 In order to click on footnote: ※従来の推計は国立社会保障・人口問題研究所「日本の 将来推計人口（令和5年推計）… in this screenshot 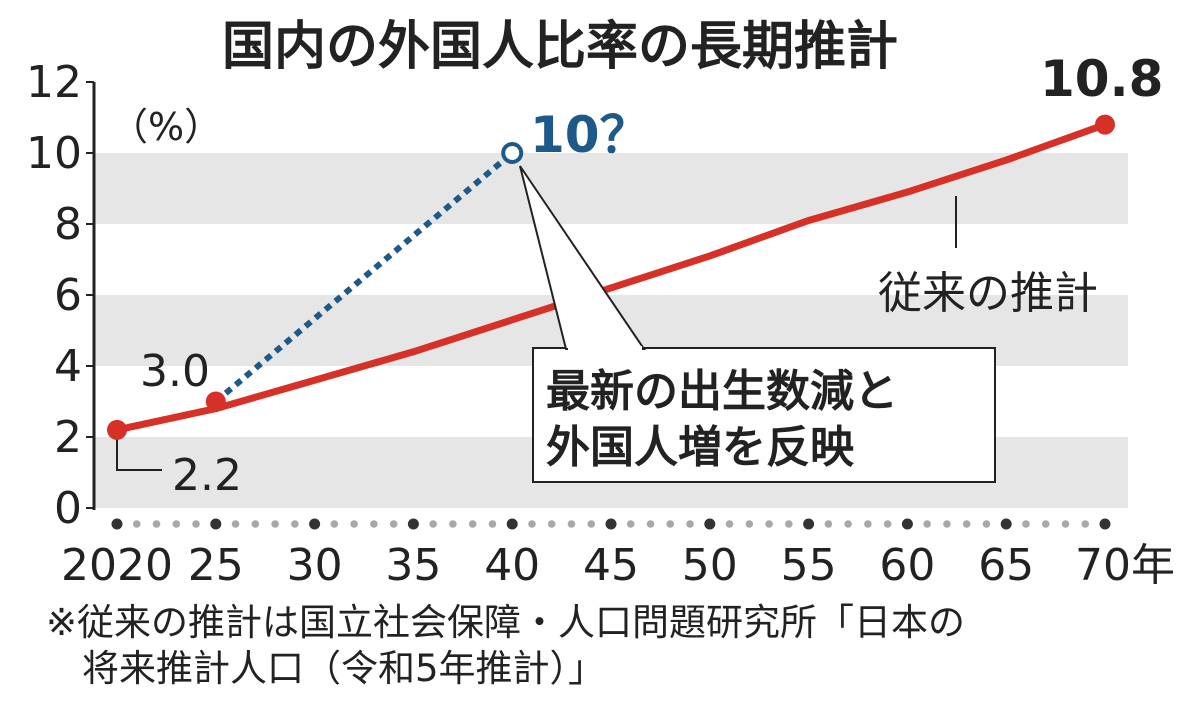, I will do `click(621, 646)`.